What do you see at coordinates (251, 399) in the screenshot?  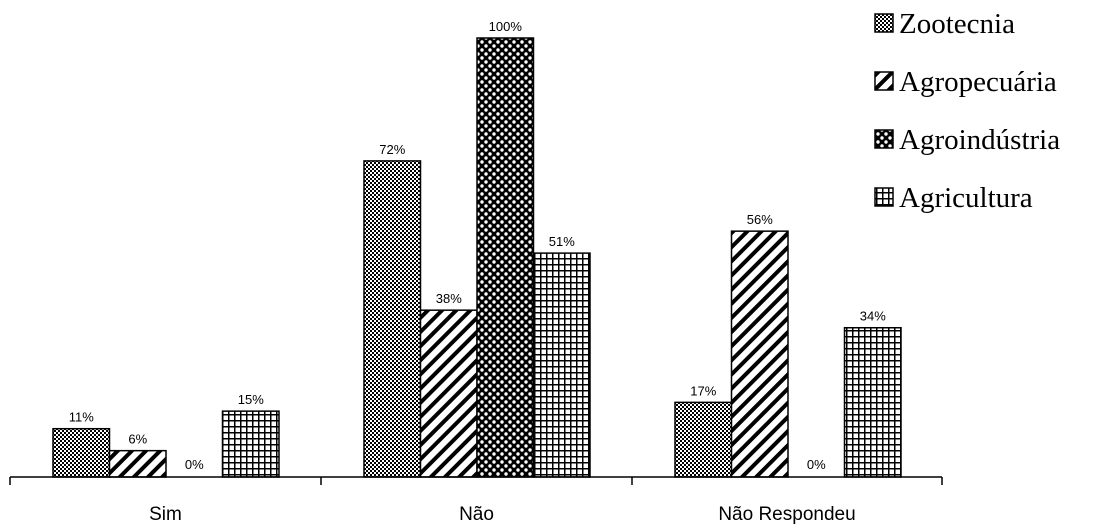 I see `data-label: 15%` at bounding box center [251, 399].